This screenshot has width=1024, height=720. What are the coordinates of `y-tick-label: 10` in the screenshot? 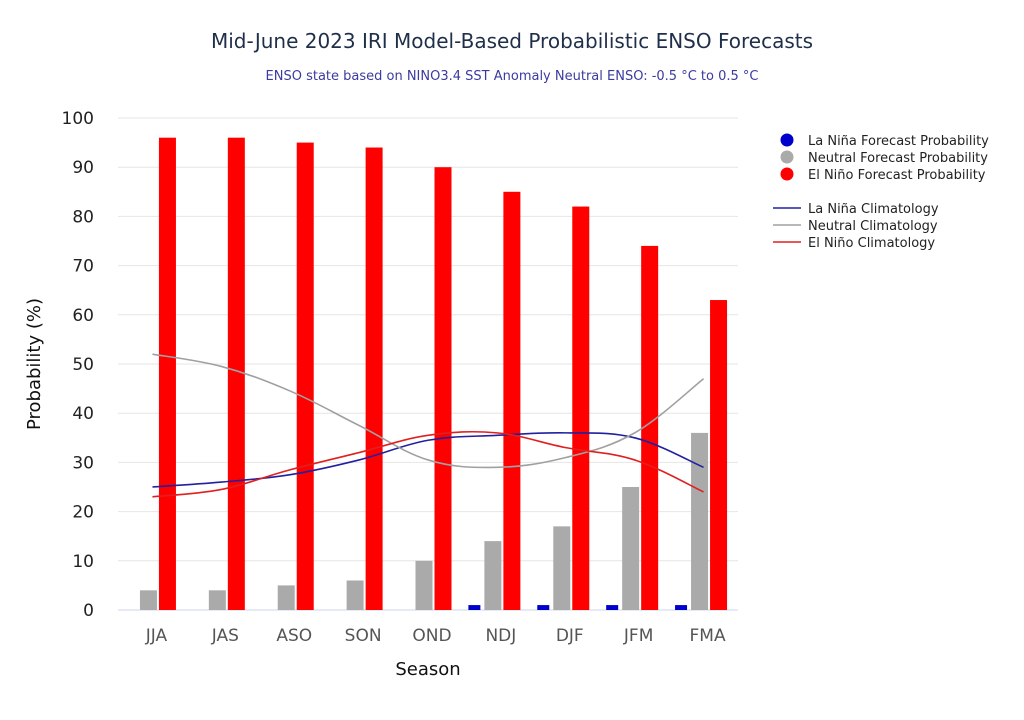 It's located at (83, 562).